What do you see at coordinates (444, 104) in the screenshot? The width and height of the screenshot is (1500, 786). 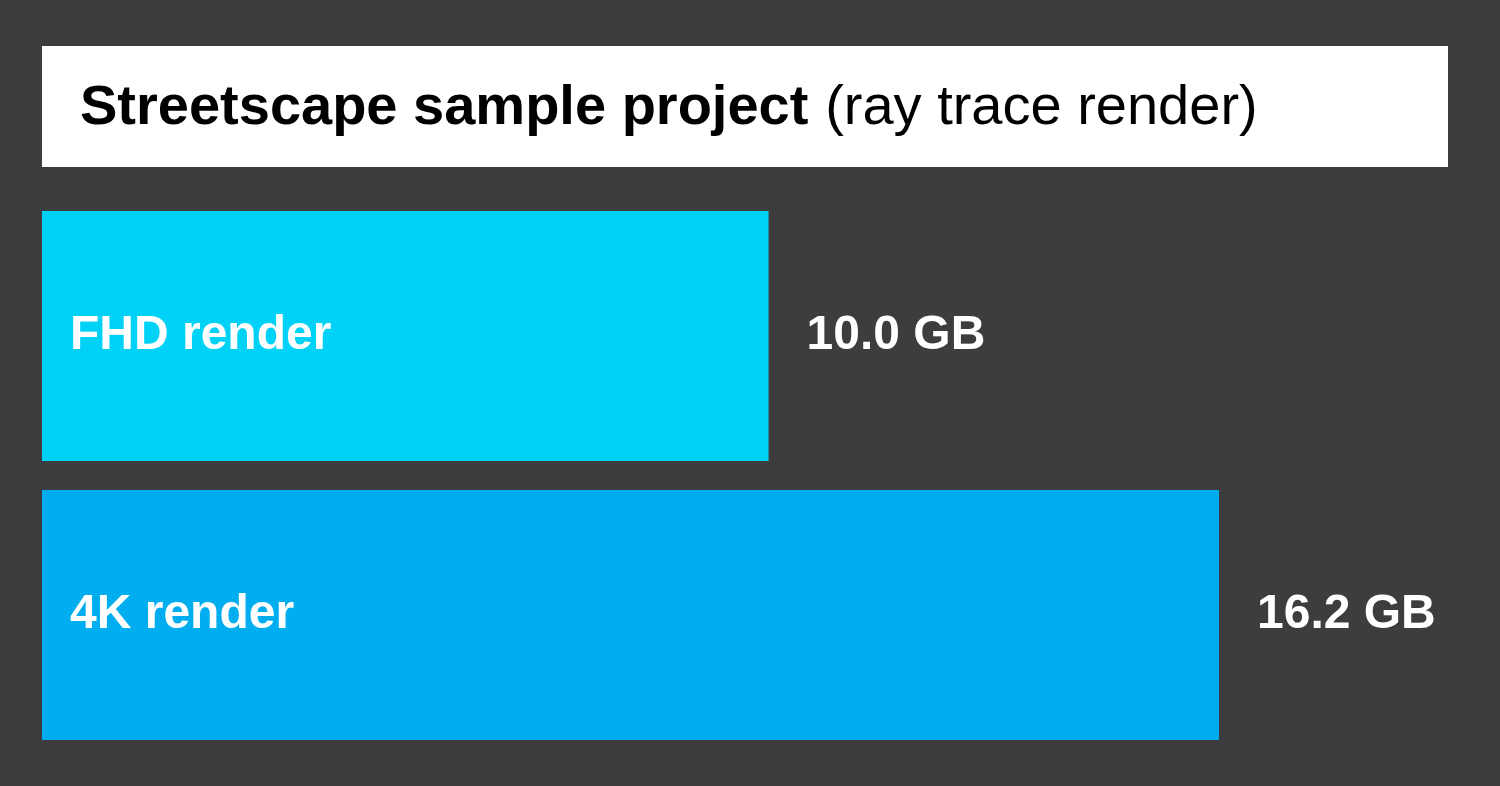 I see `chart-title: Streetscape sample project` at bounding box center [444, 104].